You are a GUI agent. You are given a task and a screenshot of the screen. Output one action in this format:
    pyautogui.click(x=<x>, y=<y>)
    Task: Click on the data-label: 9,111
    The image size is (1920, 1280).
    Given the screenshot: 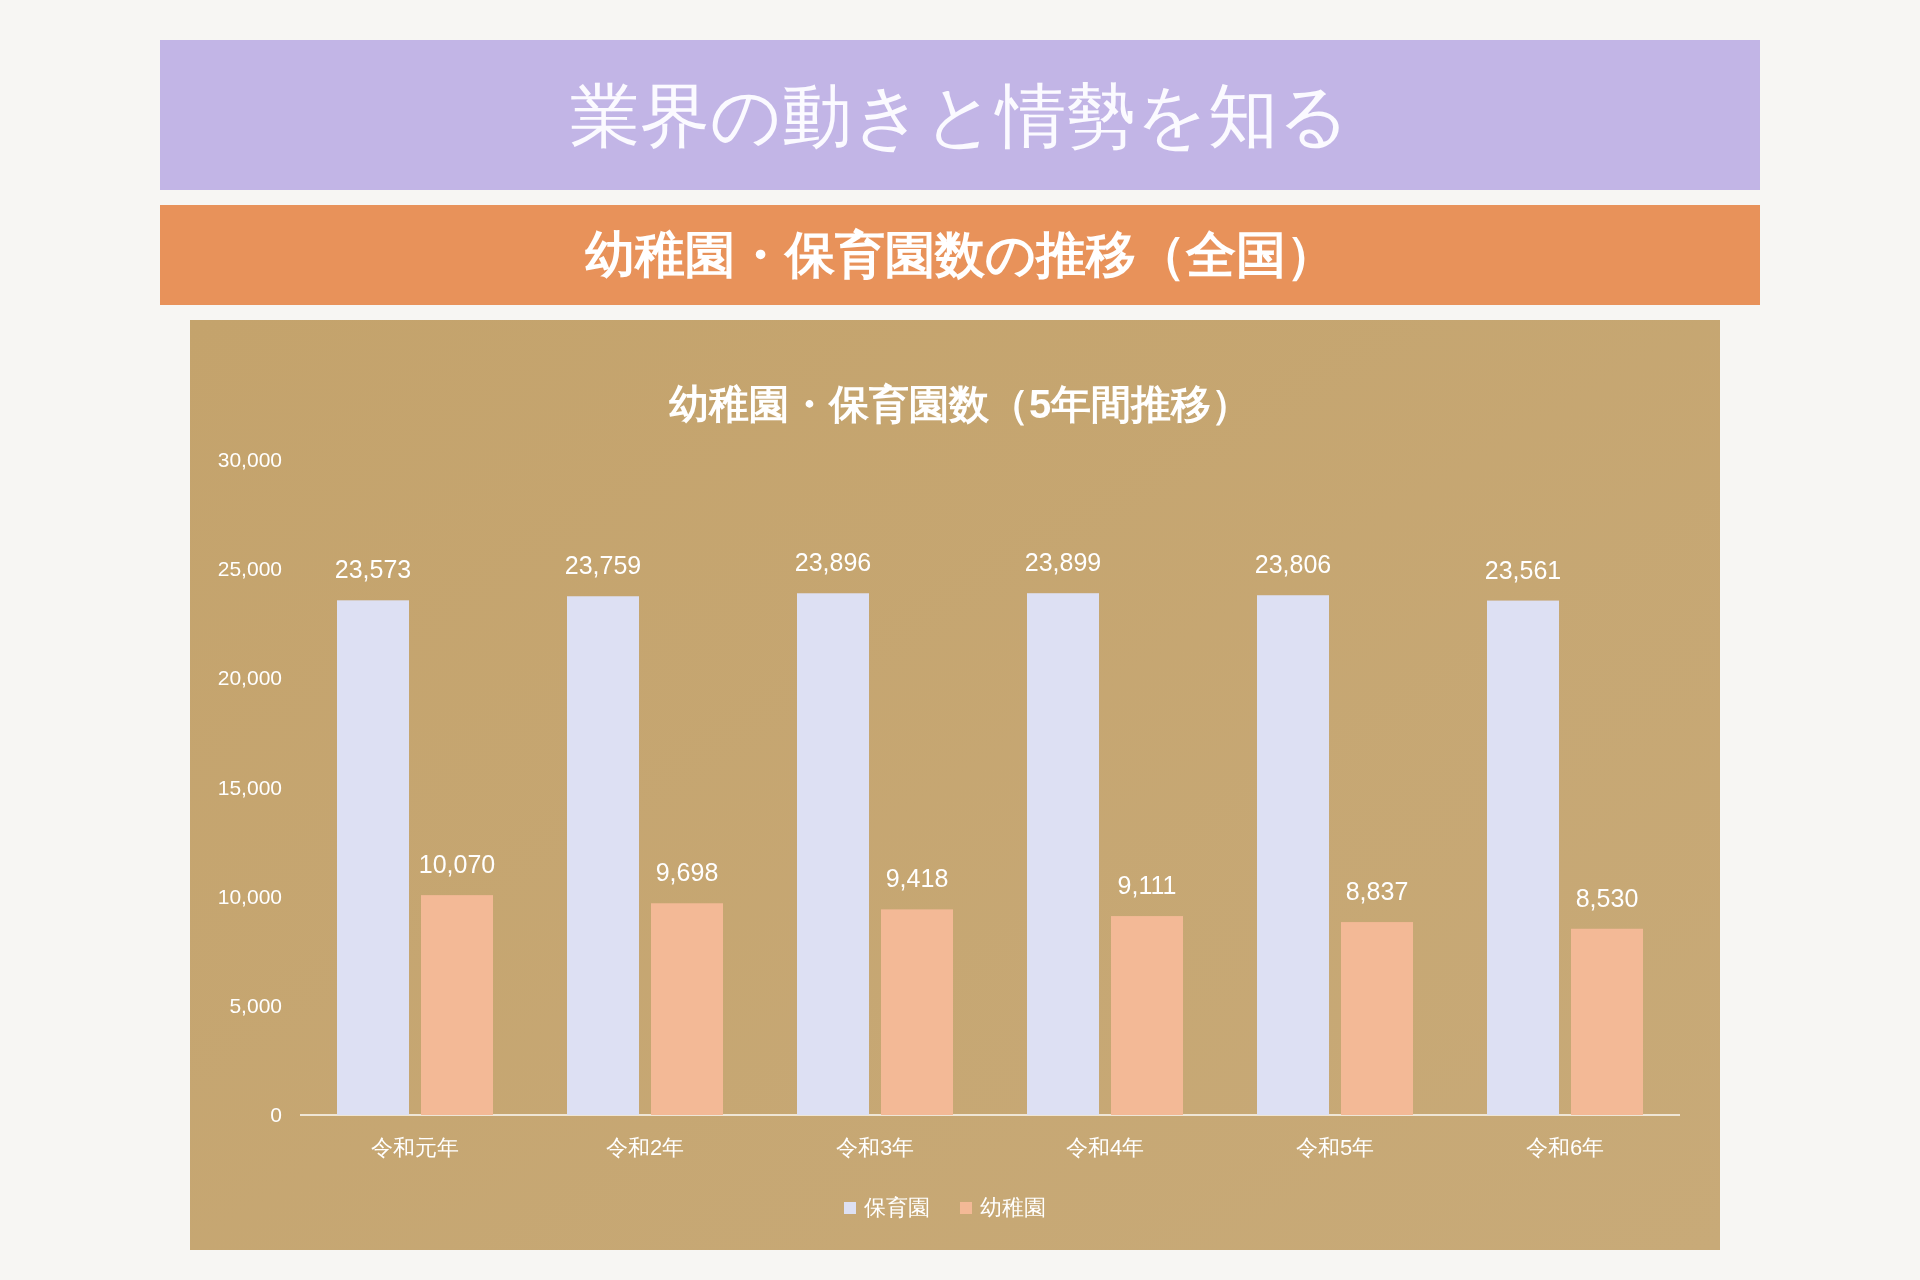 What is the action you would take?
    pyautogui.click(x=1147, y=885)
    